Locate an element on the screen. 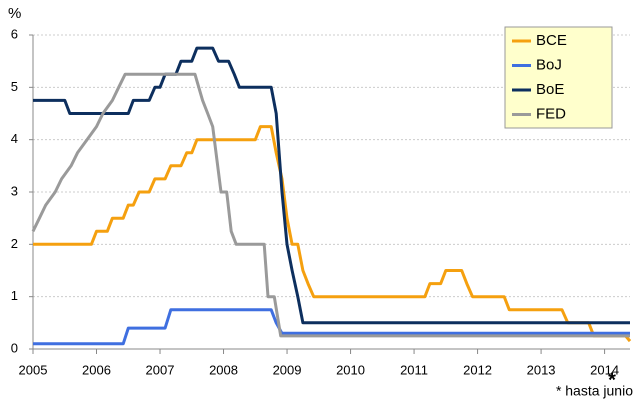  legend-label: BoJ is located at coordinates (549, 64).